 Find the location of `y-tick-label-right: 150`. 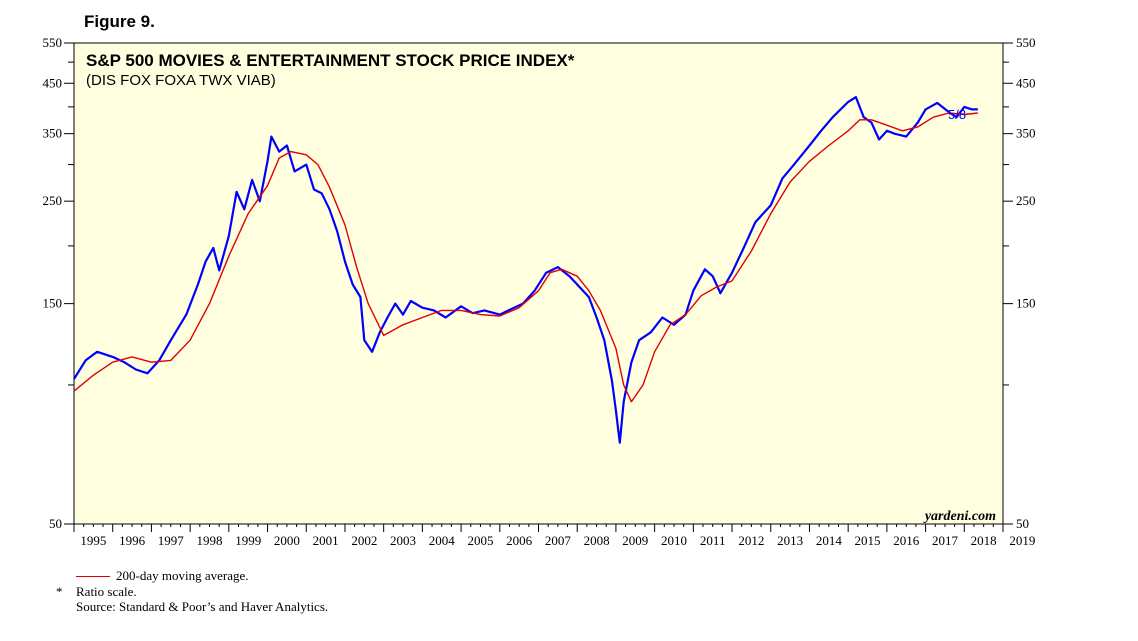

y-tick-label-right: 150 is located at coordinates (1026, 303).